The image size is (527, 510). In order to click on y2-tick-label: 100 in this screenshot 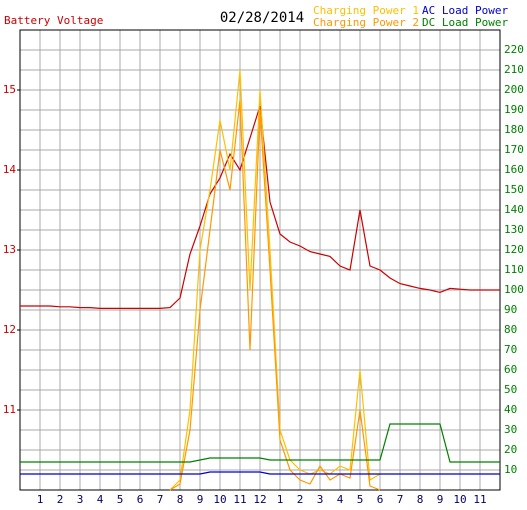, I will do `click(514, 289)`.